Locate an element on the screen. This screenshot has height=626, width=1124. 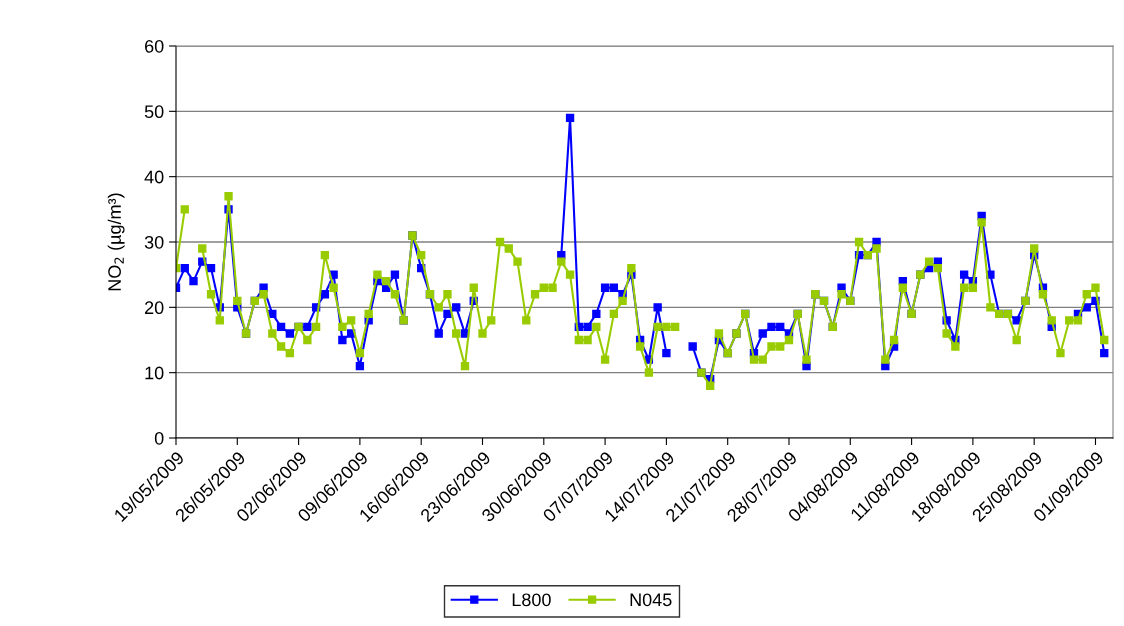
legend-label: N045 is located at coordinates (651, 600).